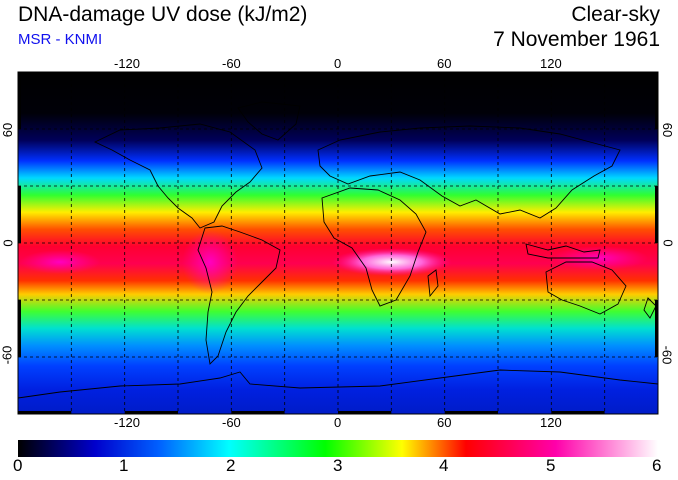 Image resolution: width=678 pixels, height=480 pixels. I want to click on lon-tick-top-minus60: -60, so click(231, 63).